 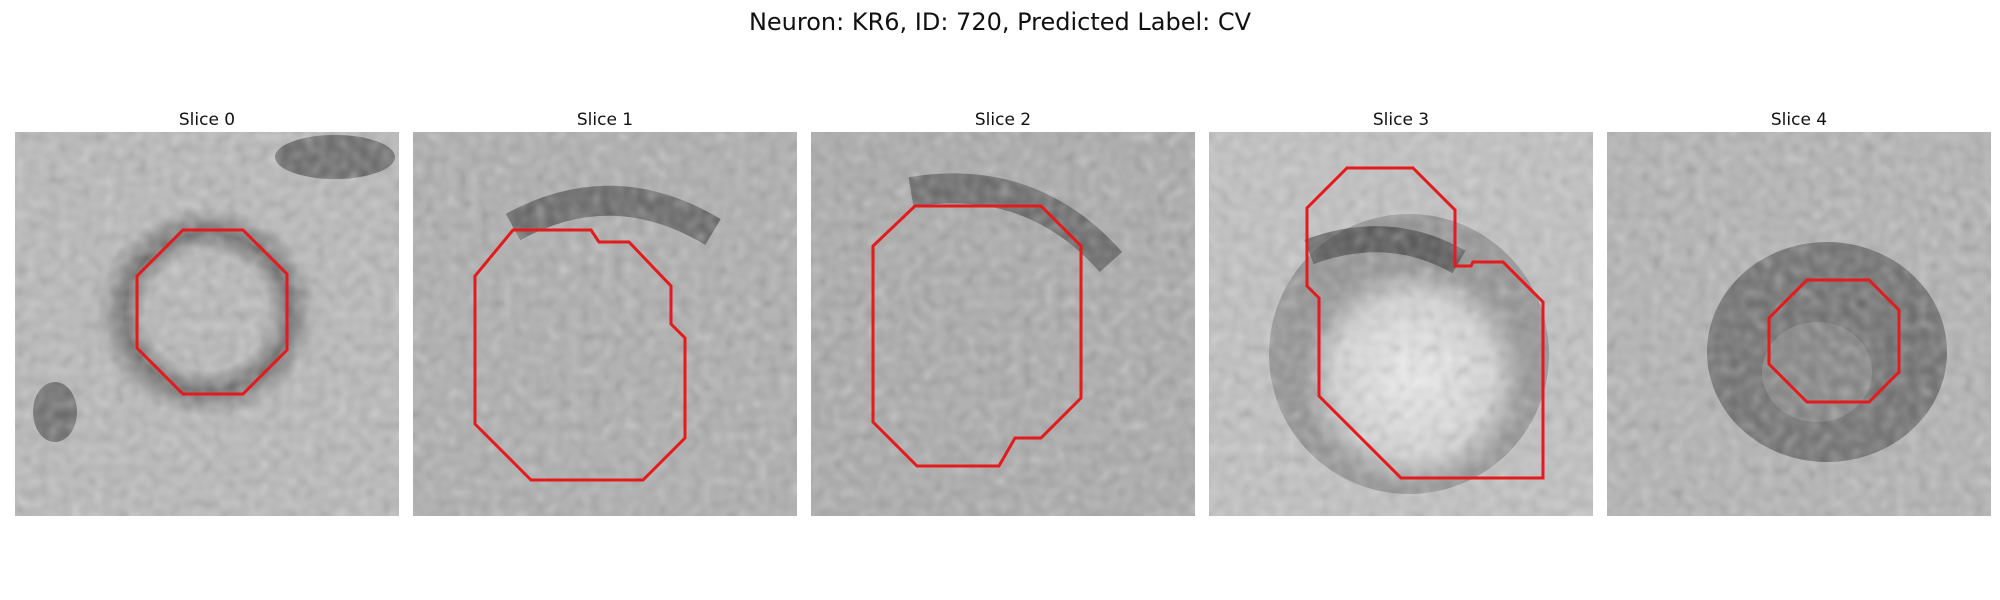 I want to click on slice-title-3: Slice 3, so click(x=1401, y=120).